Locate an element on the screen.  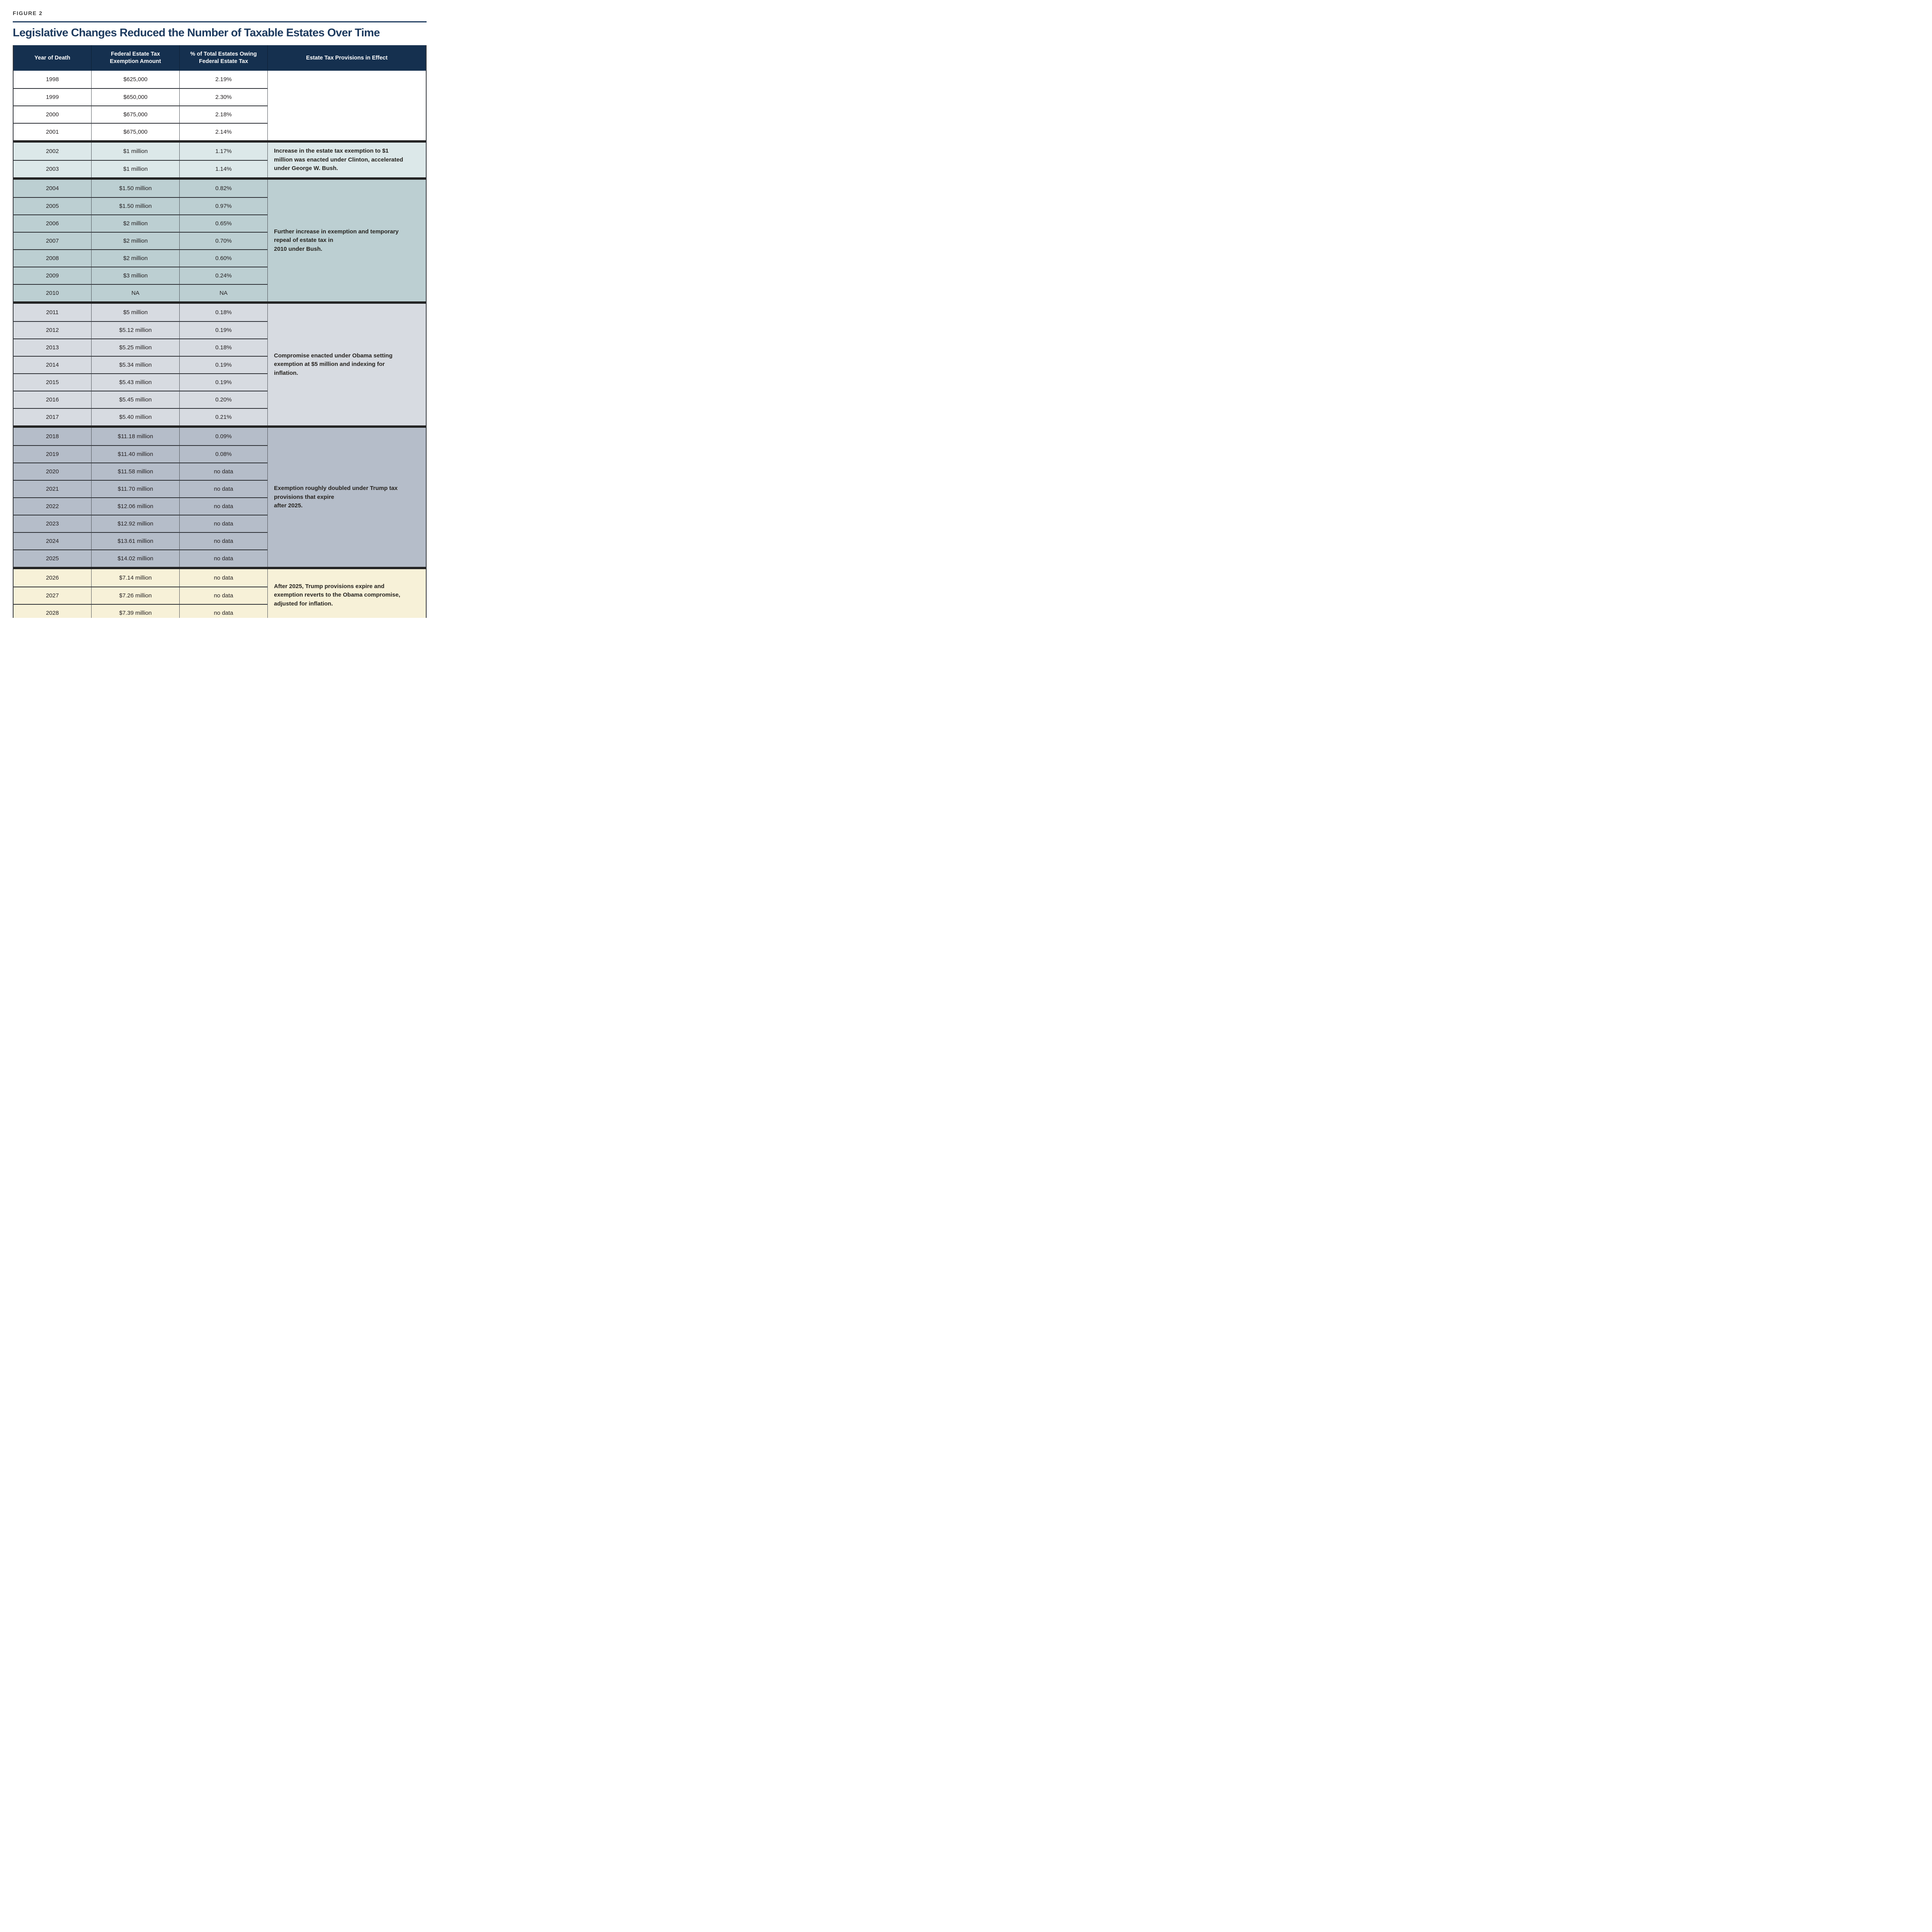
year-cell: 2004 is located at coordinates (53, 189).